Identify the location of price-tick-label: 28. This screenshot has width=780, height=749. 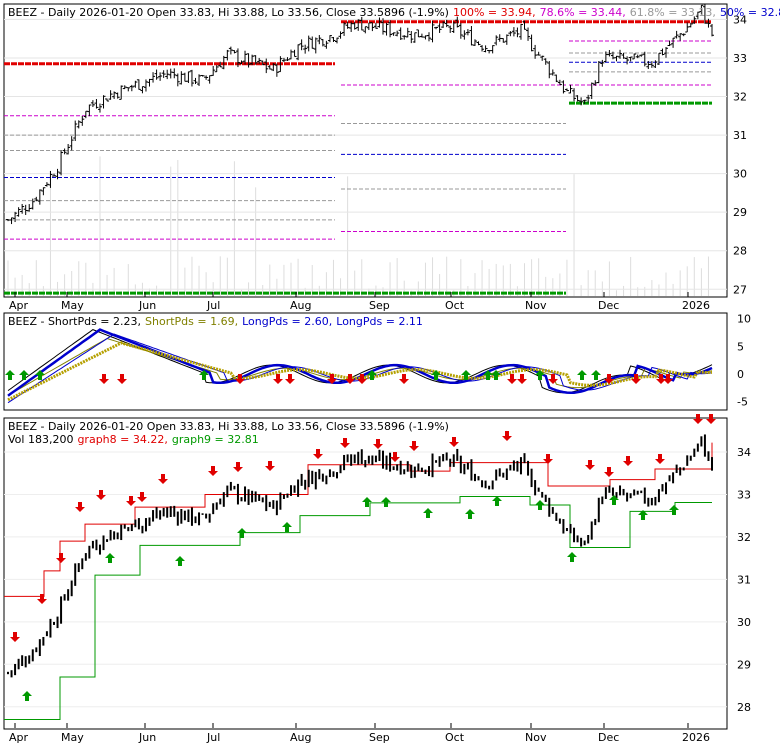
(740, 251).